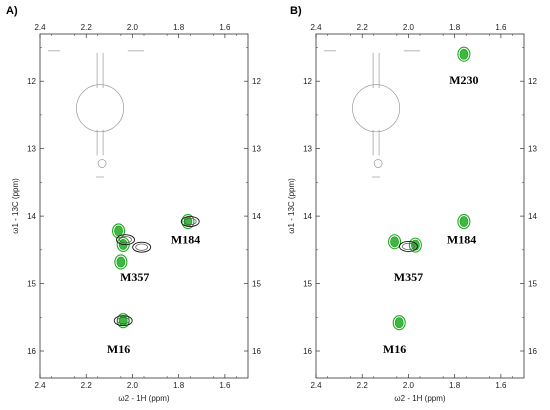  Describe the element at coordinates (296, 11) in the screenshot. I see `panel-label: B)` at that location.